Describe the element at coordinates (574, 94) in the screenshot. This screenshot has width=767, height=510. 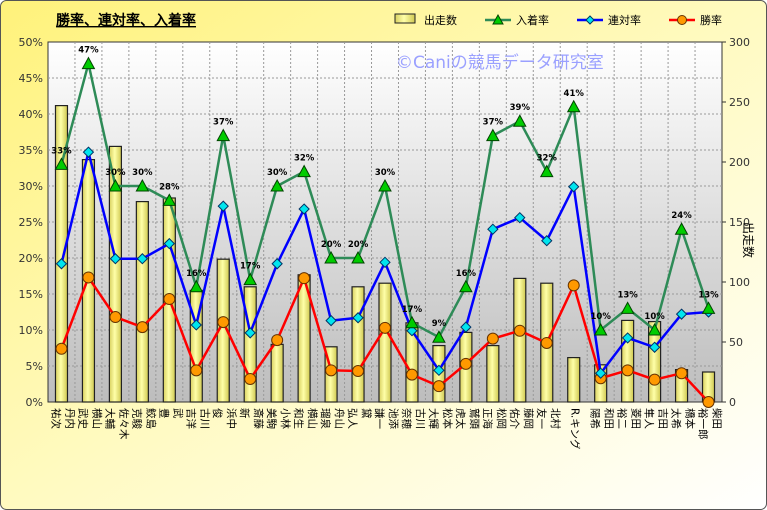
I see `data-label-place-rate: 41%` at that location.